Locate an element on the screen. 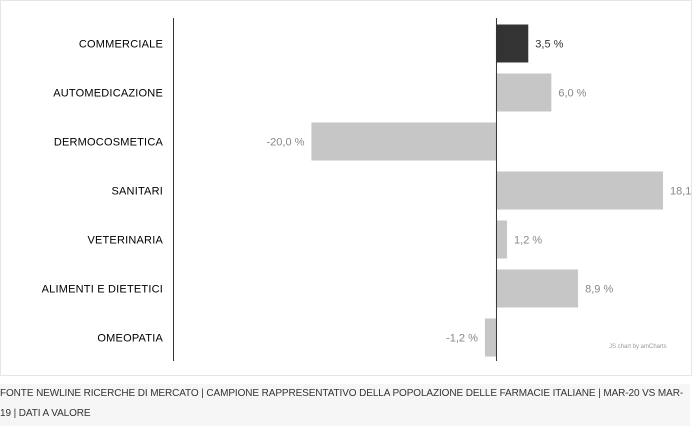 This screenshot has width=694, height=426. category-label-omeopatia: OMEOPATIA is located at coordinates (130, 339).